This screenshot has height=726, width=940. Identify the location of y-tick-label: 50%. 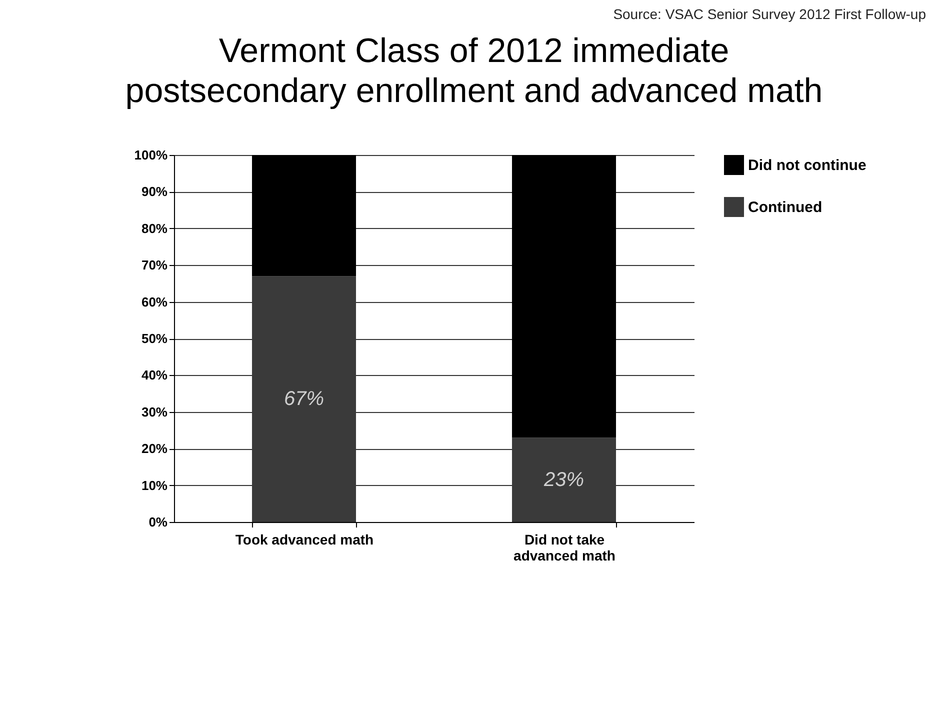
(154, 338).